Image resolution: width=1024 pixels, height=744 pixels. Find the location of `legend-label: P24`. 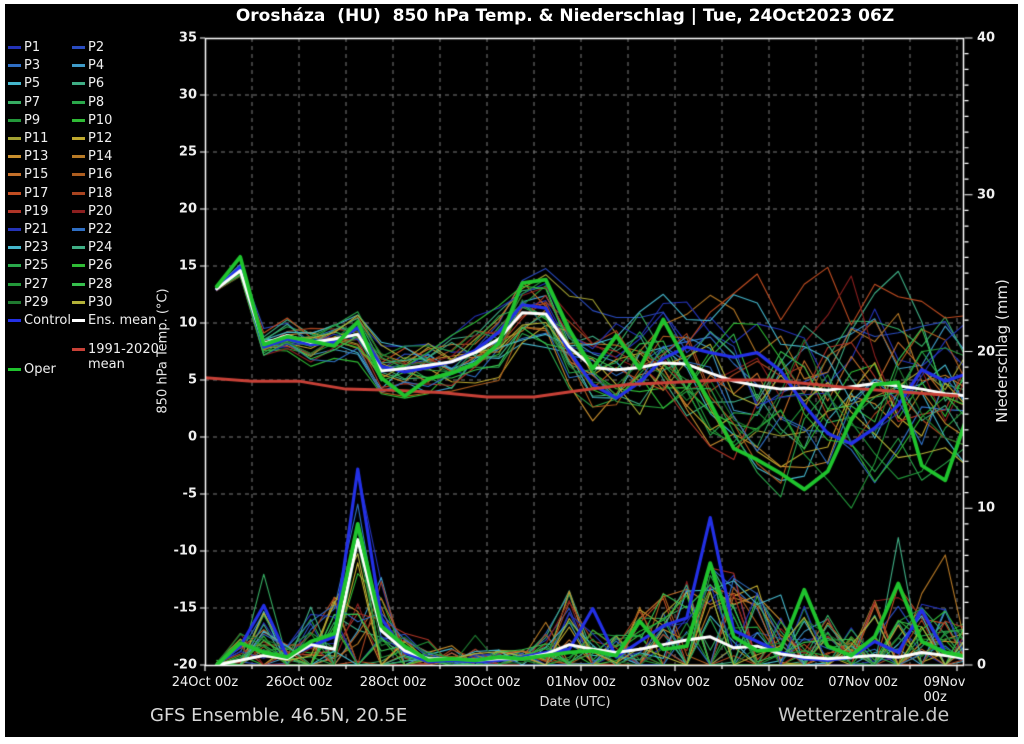

legend-label: P24 is located at coordinates (100, 248).